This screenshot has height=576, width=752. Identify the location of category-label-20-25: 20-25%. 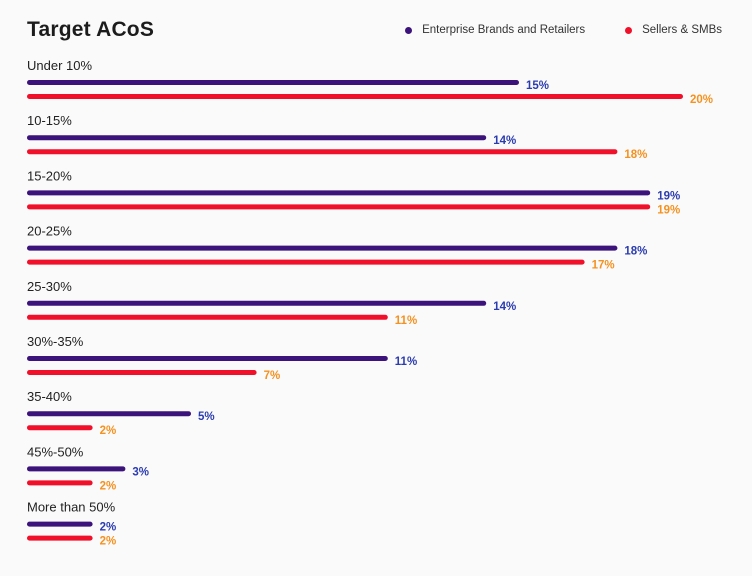
(49, 231).